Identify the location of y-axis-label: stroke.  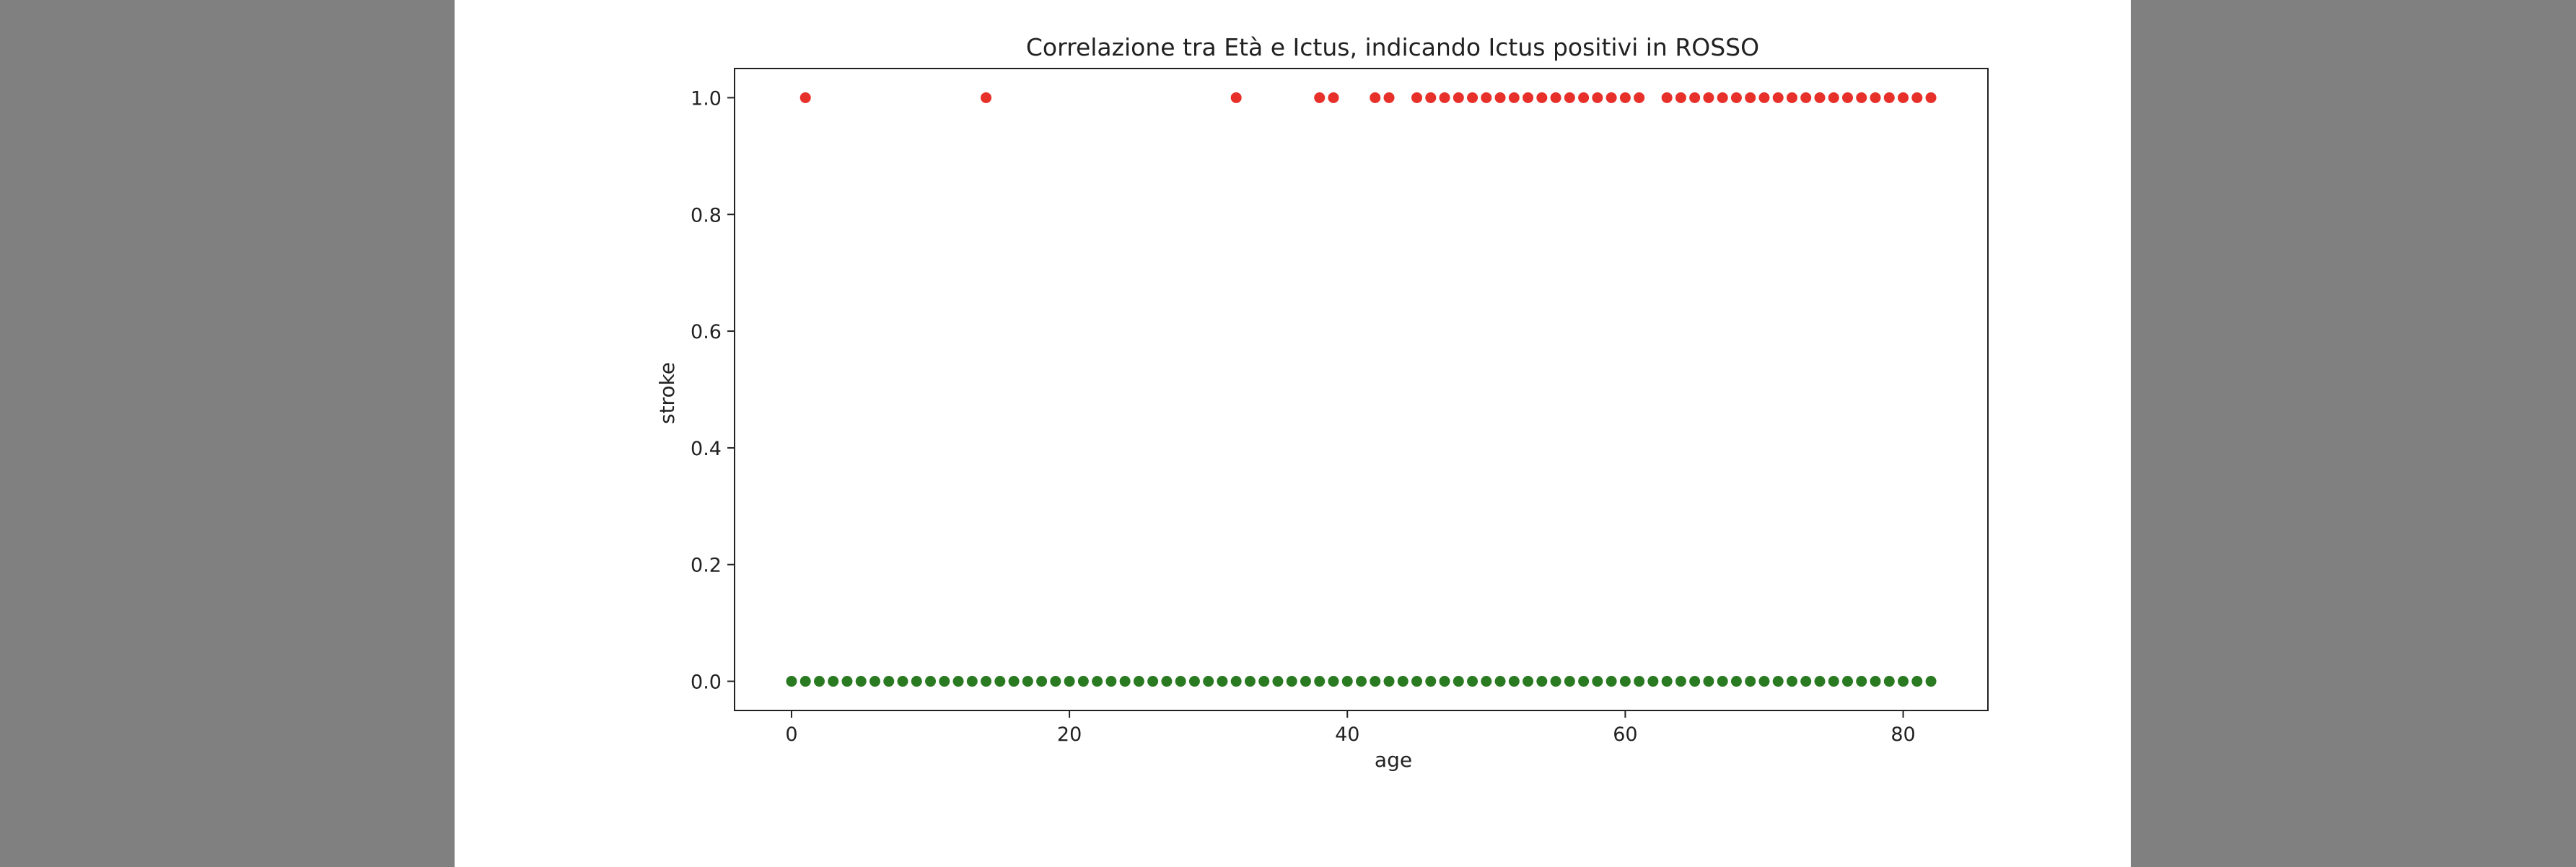
(667, 393).